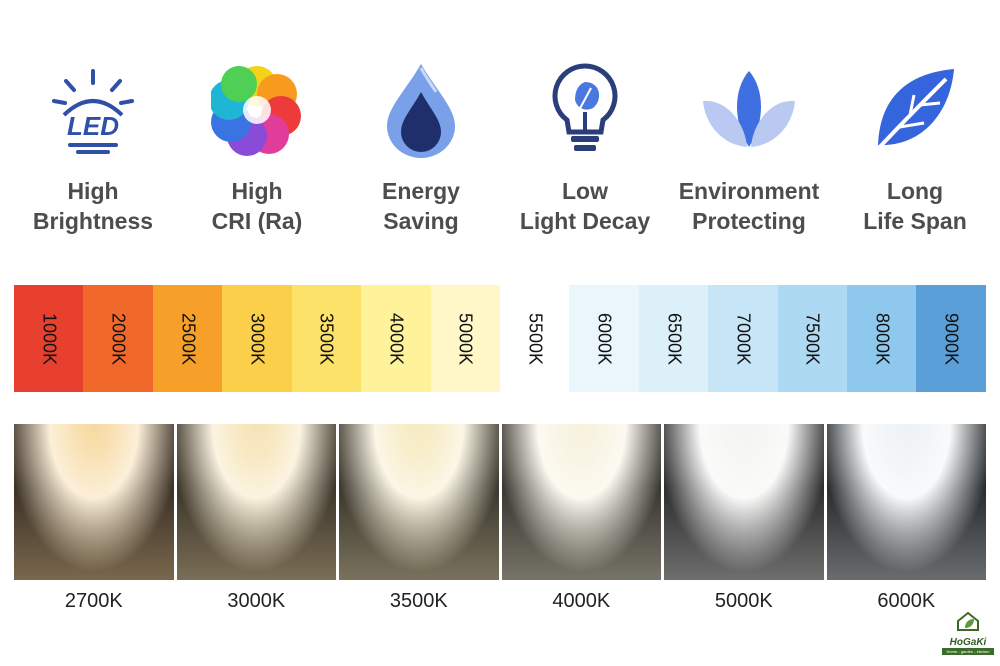  I want to click on kelvin-label: 6500K, so click(674, 338).